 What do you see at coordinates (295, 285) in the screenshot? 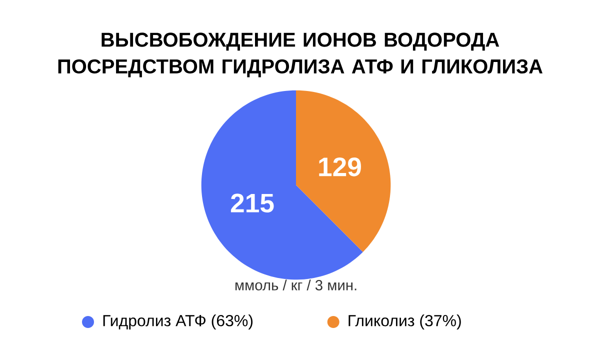
I see `text: ммоль / кг / 3 мин.` at bounding box center [295, 285].